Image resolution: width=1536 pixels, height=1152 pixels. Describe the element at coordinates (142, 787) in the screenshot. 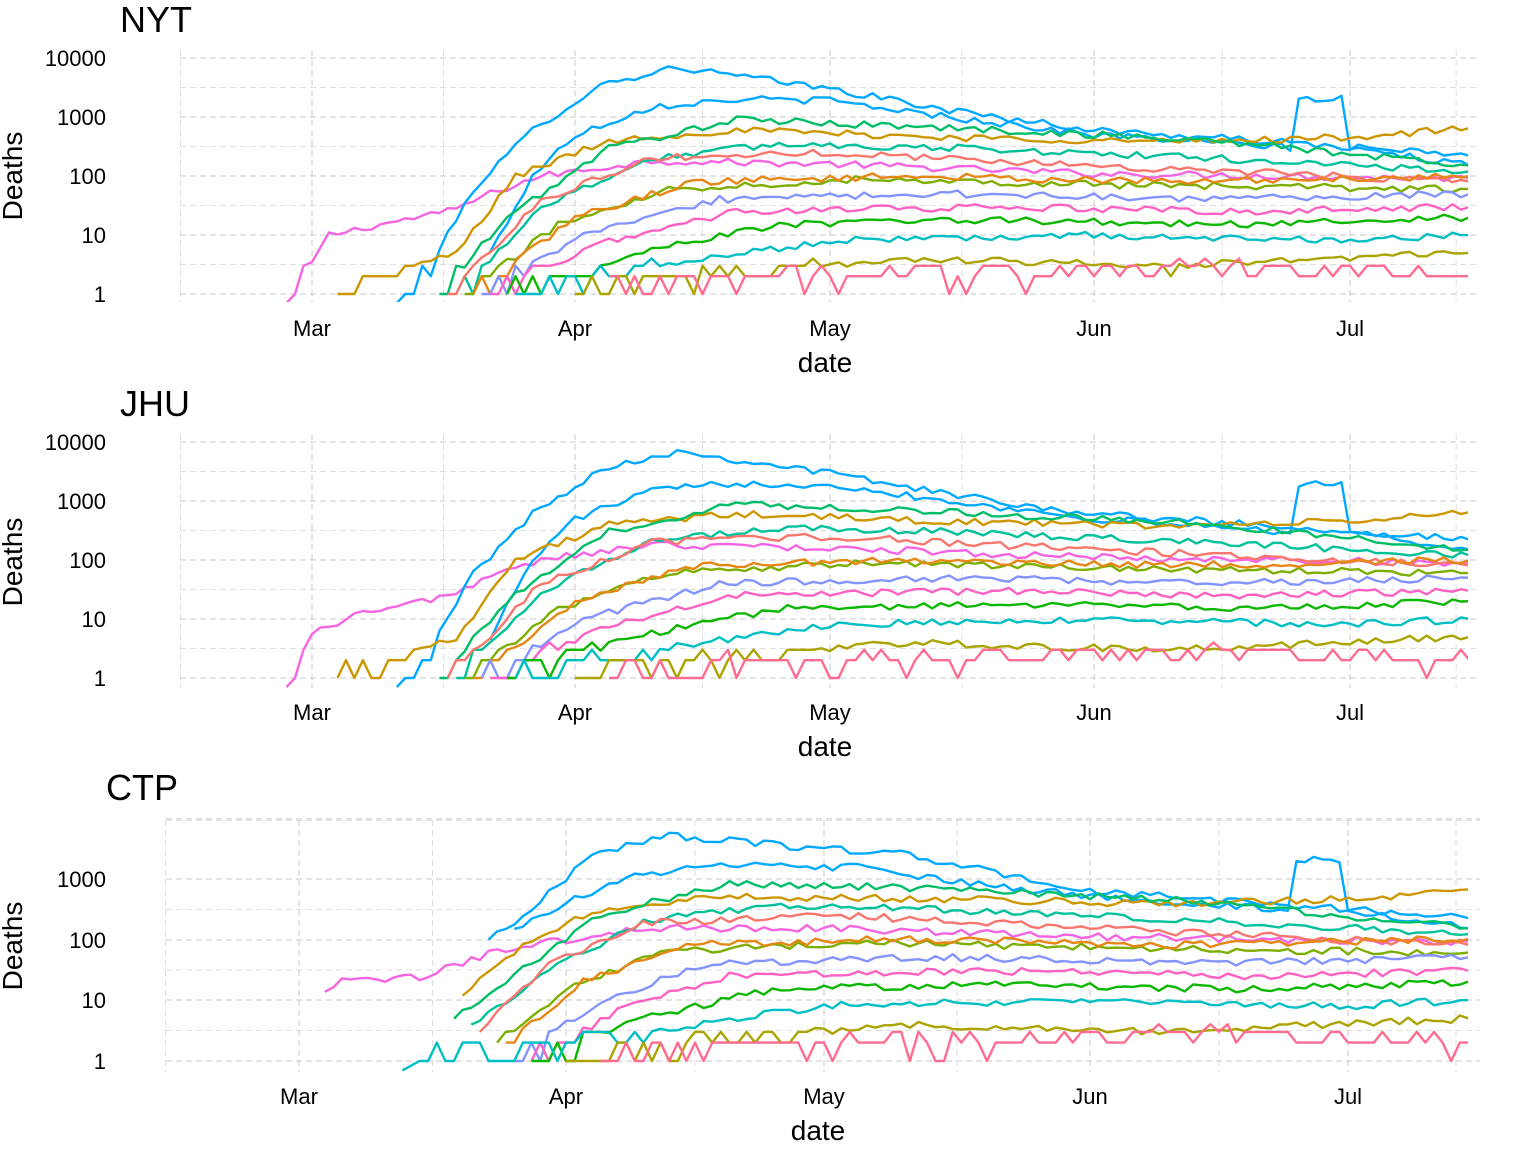

I see `panel-title: CTP` at that location.